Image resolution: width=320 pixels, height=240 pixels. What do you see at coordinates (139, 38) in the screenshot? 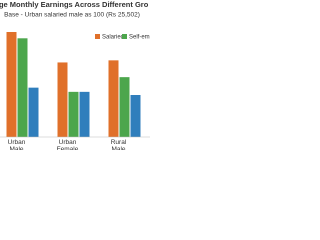
I see `legend-label: Self-employed` at bounding box center [139, 38].